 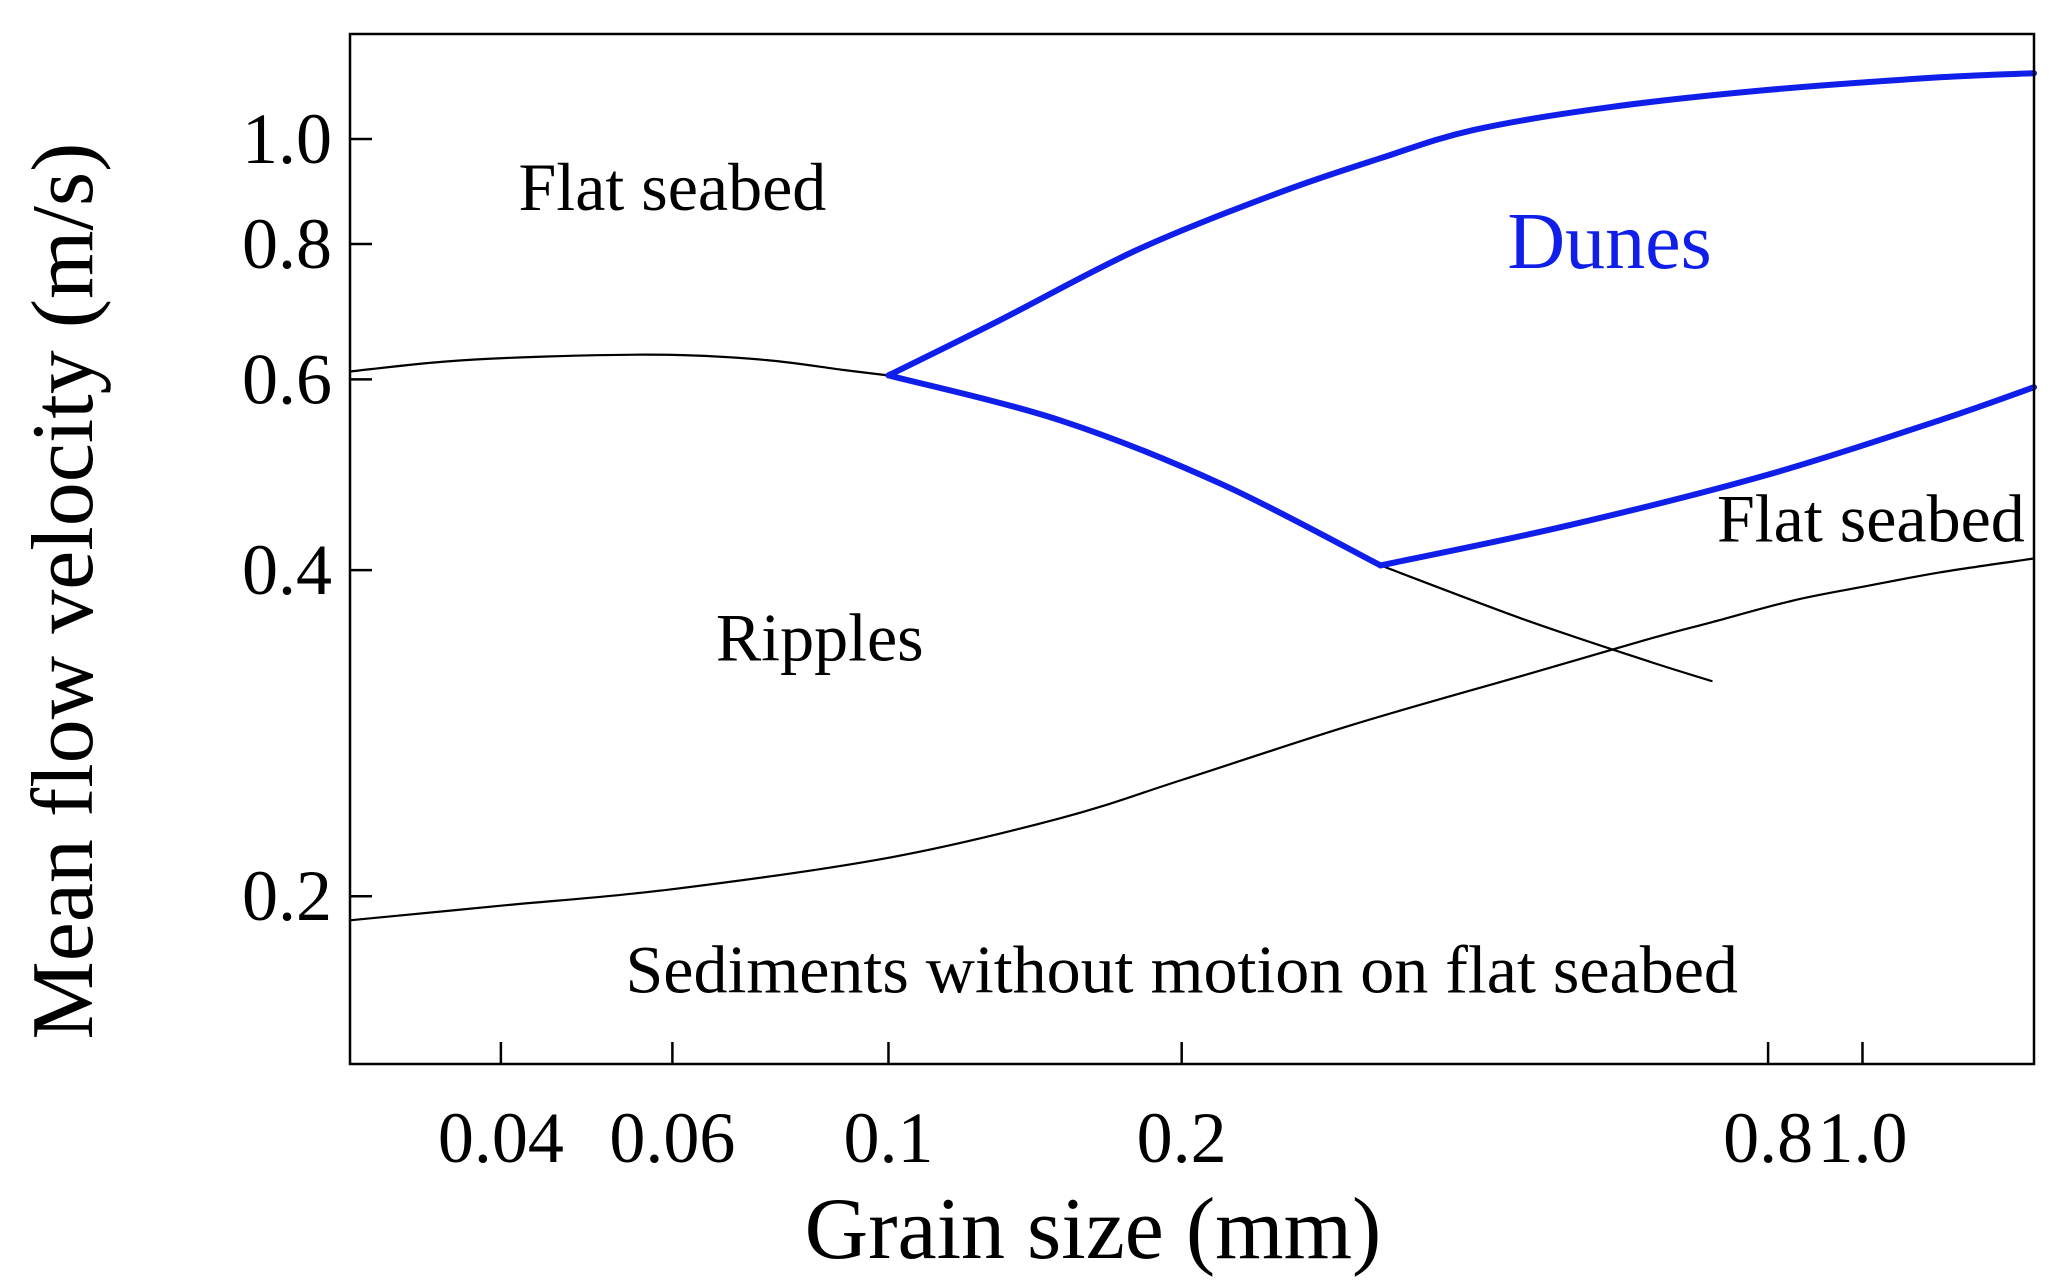 I want to click on region-label: Ripples, so click(x=820, y=638).